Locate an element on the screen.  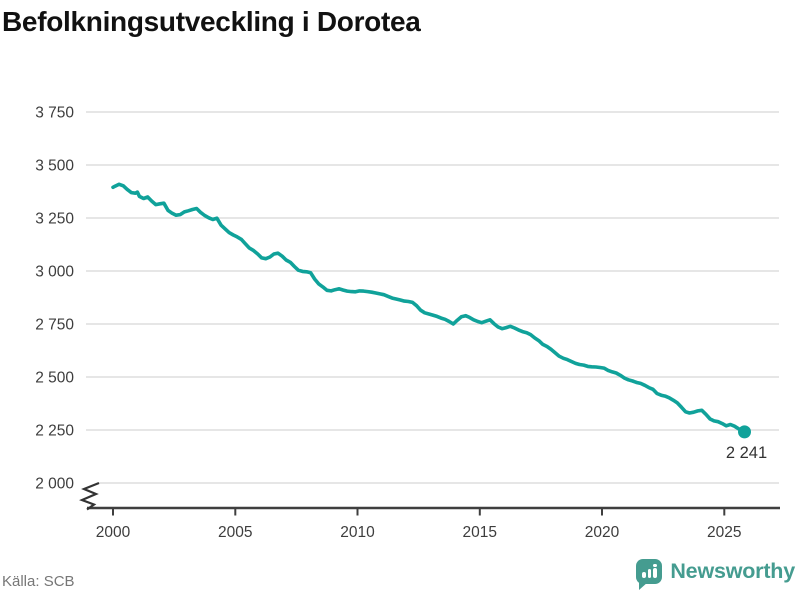
y-axis-tick-label: 2 250 is located at coordinates (54, 431).